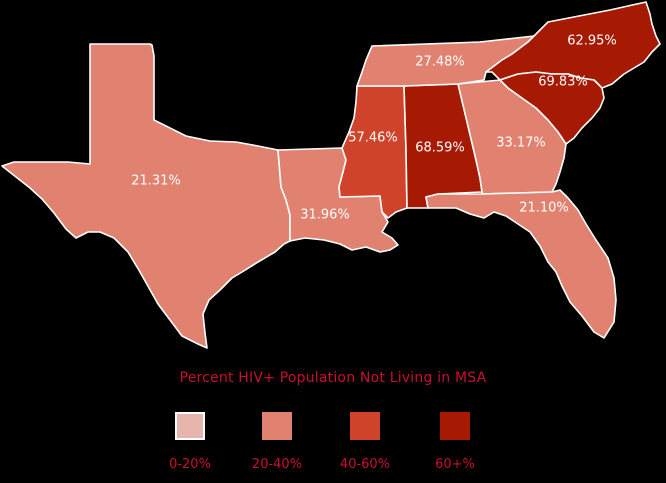  Describe the element at coordinates (277, 442) in the screenshot. I see `legend-item-20-40: 20-40%` at that location.